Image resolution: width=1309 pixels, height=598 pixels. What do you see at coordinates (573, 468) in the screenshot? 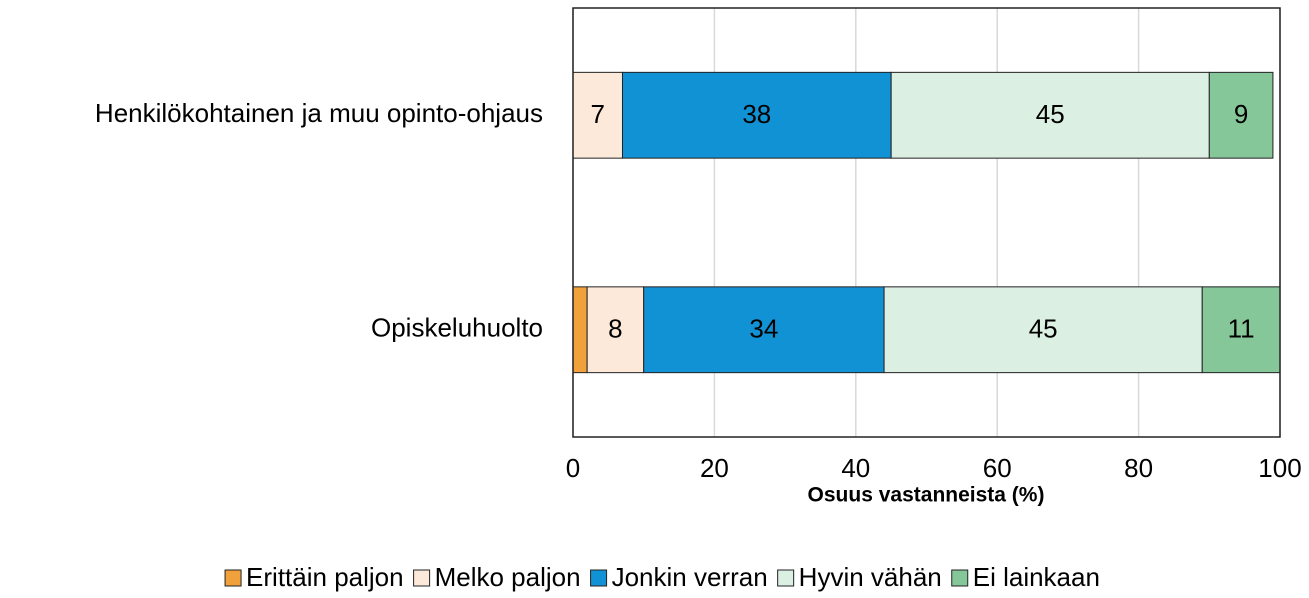
I see `x-tick-label: 0` at bounding box center [573, 468].